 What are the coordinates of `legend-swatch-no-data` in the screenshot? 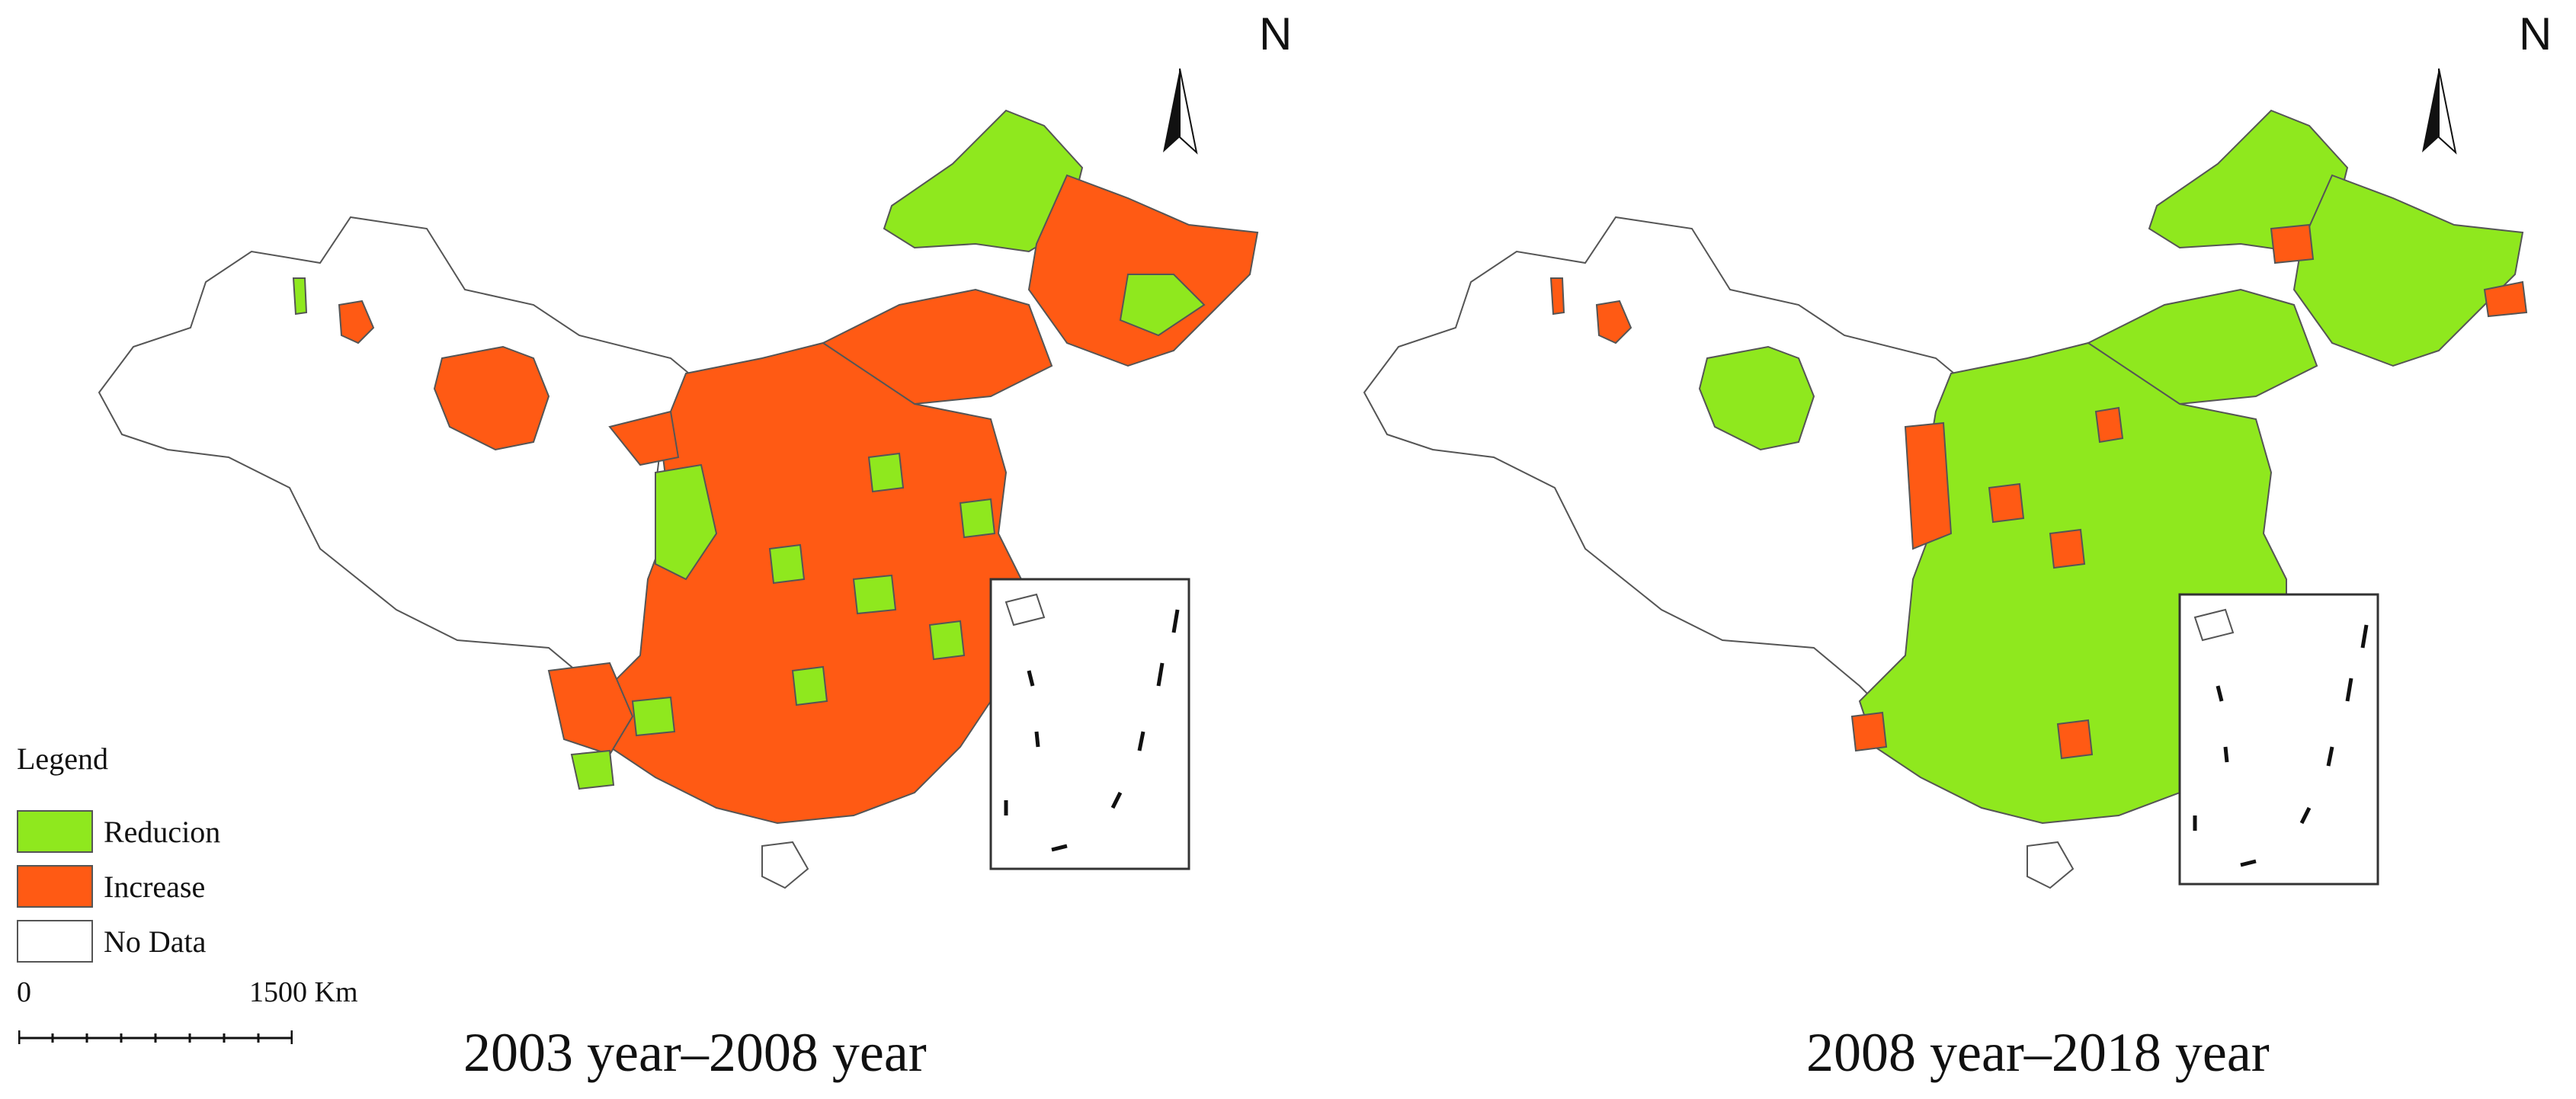 It's located at (55, 941).